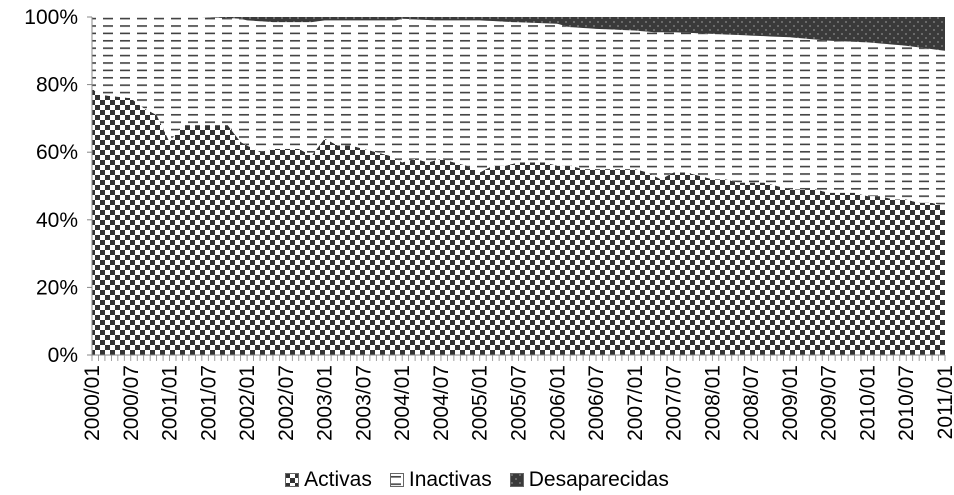 The width and height of the screenshot is (954, 495). Describe the element at coordinates (286, 403) in the screenshot. I see `x-tick-label: 2002/07` at that location.